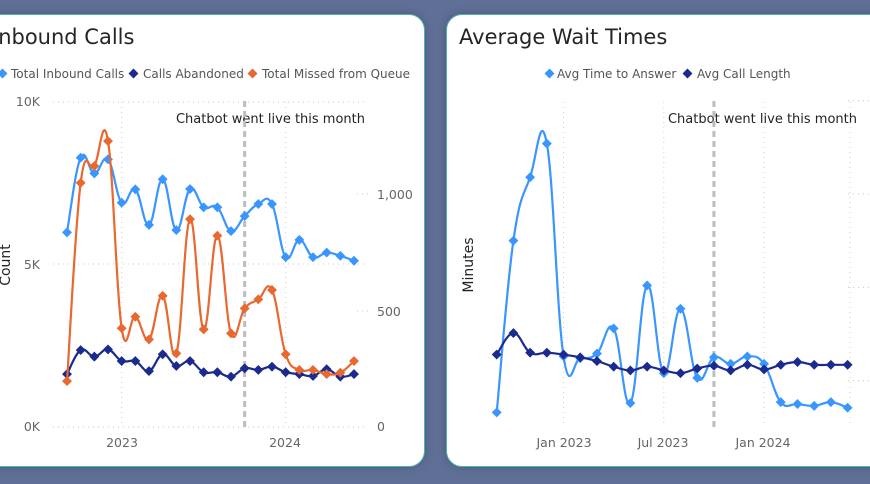 This screenshot has height=484, width=870. Describe the element at coordinates (762, 442) in the screenshot. I see `x-tick-label: Jan 2024` at that location.